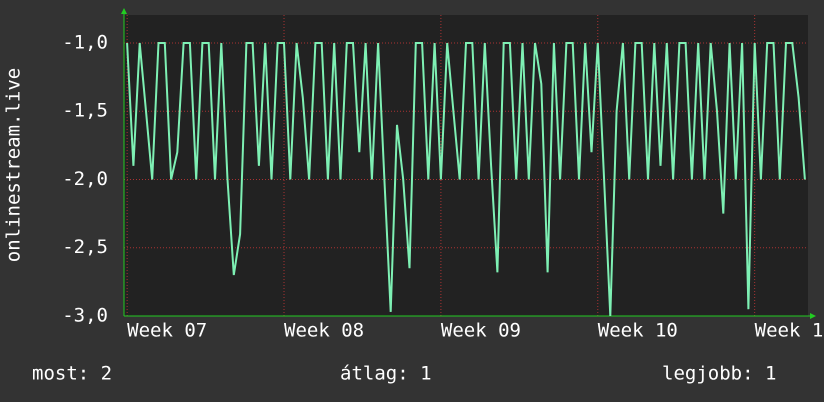 This screenshot has width=824, height=402. I want to click on stat-average: átlag: 1, so click(386, 374).